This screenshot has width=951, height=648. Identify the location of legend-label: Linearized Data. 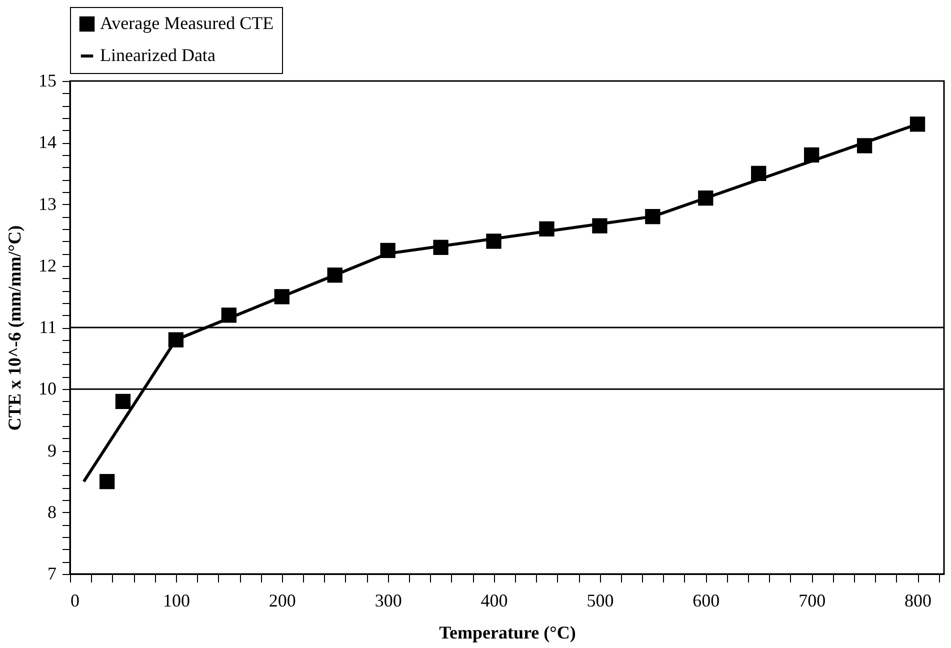
(158, 55).